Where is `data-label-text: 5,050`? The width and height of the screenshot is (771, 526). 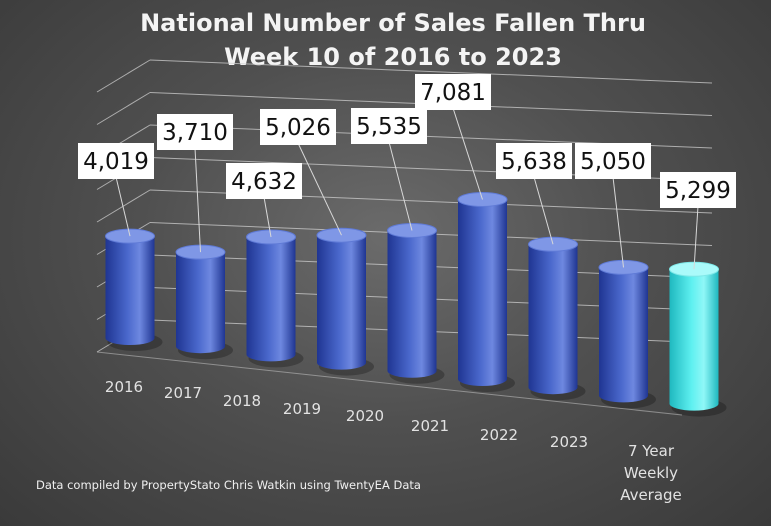
data-label-text: 5,050 is located at coordinates (613, 162).